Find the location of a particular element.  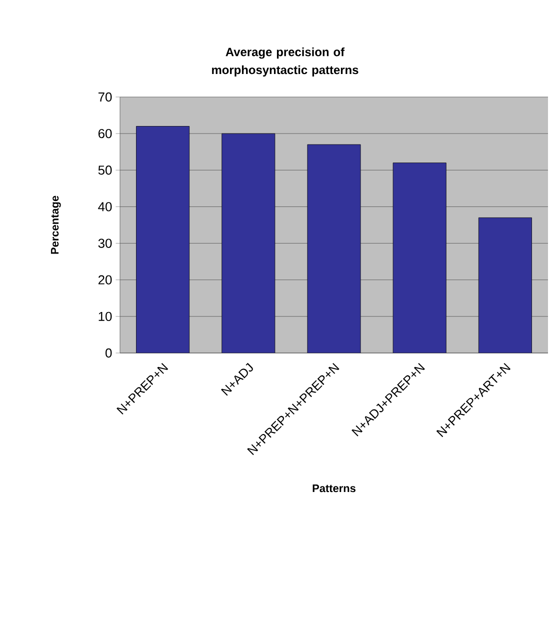

y-tick-label: 60 is located at coordinates (105, 133).